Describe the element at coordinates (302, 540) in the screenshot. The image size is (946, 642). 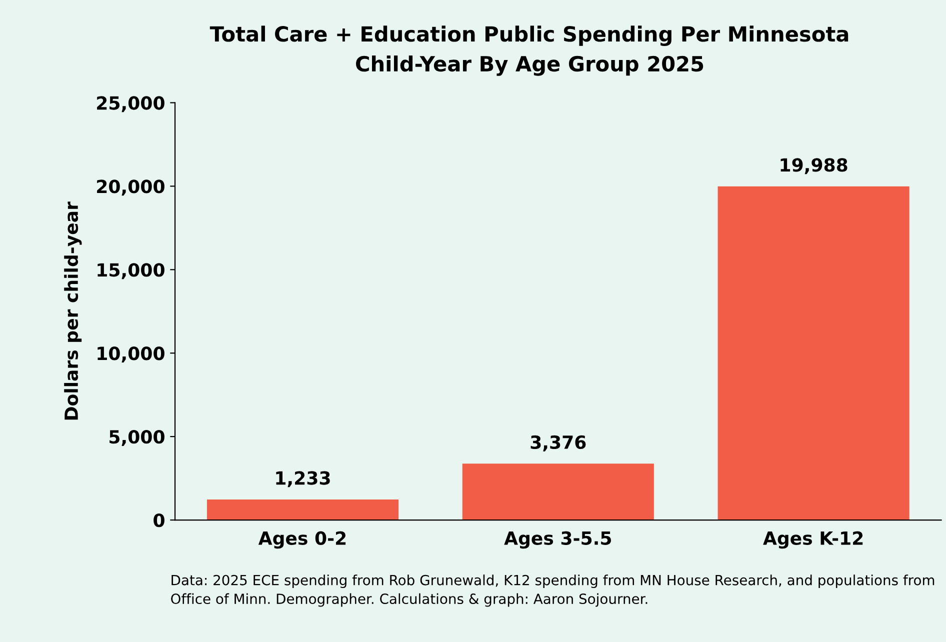
I see `x-tick-label: Ages 0-2` at that location.